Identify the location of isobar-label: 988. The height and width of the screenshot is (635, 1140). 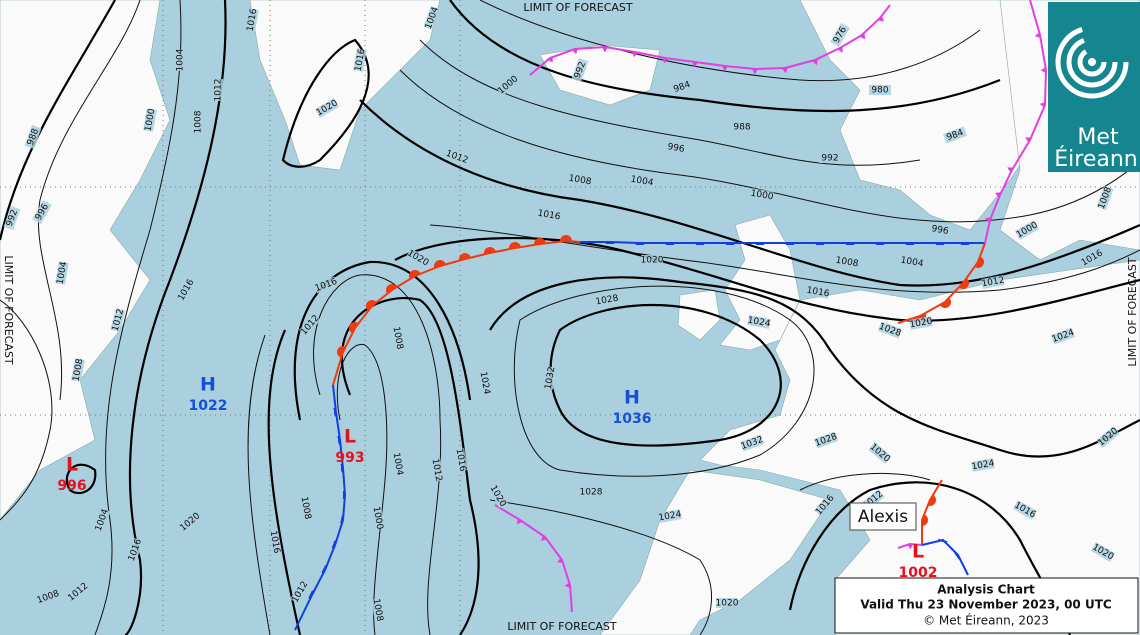
(741, 128).